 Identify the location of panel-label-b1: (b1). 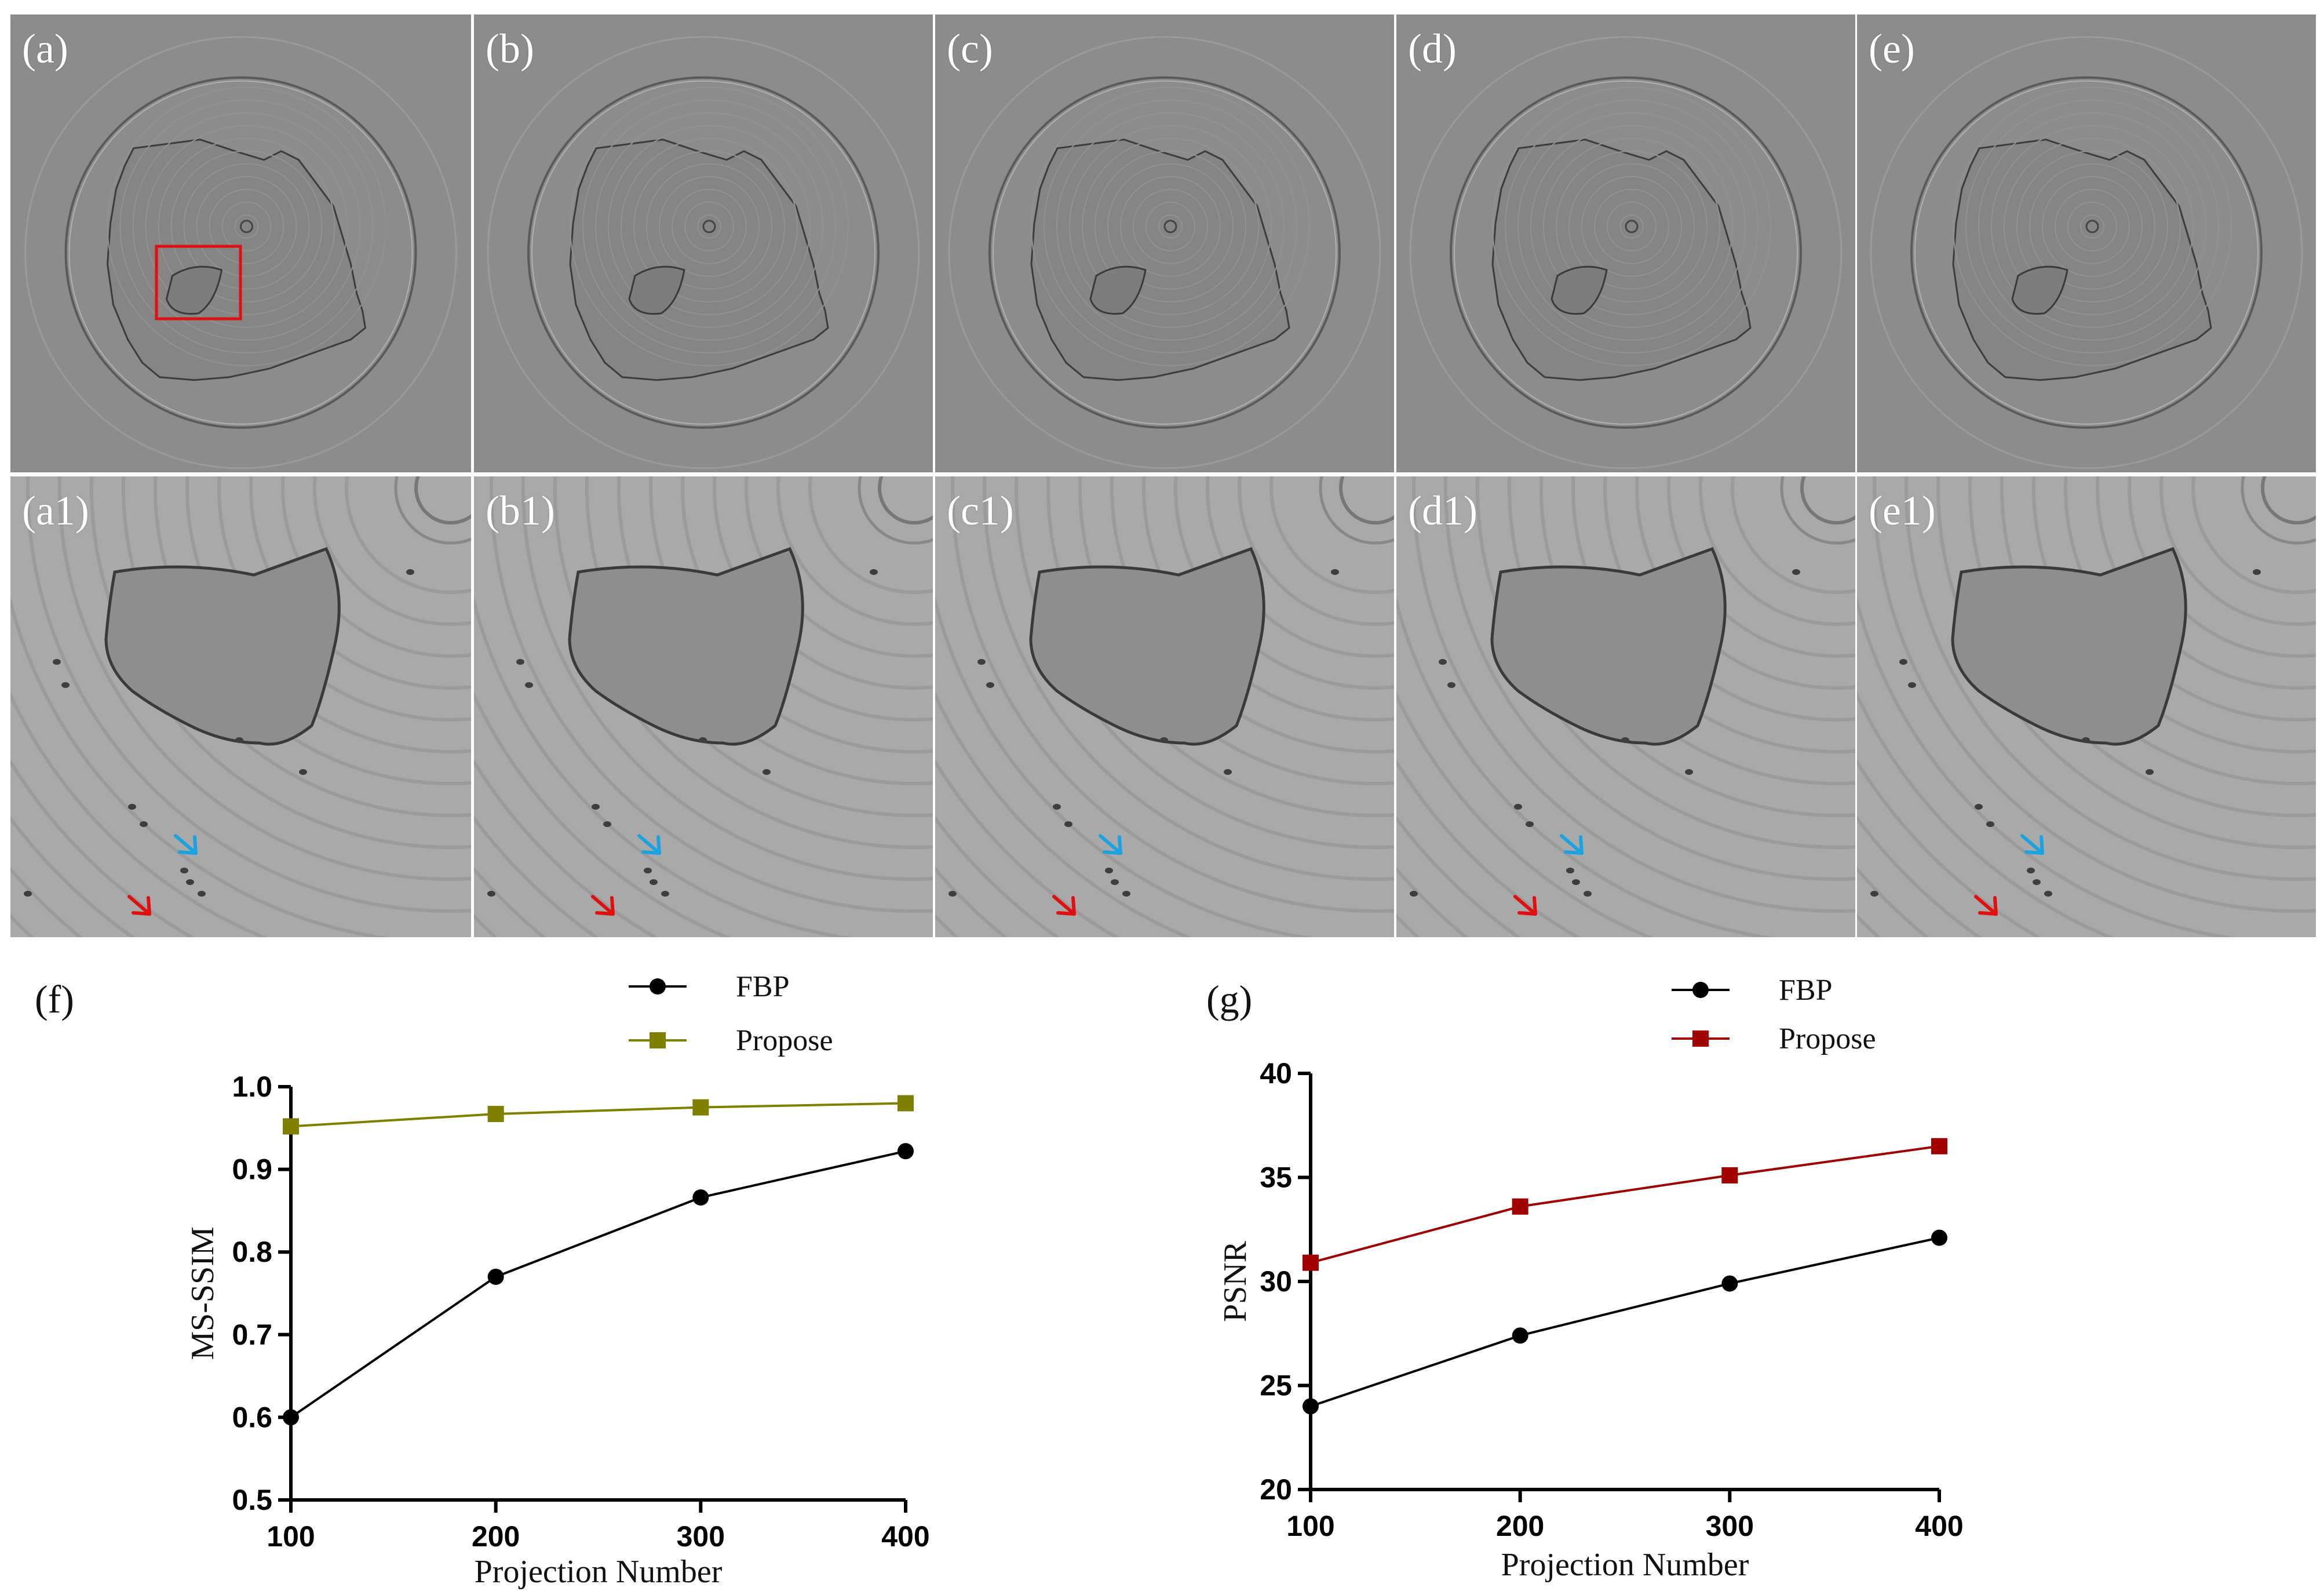
(520, 511).